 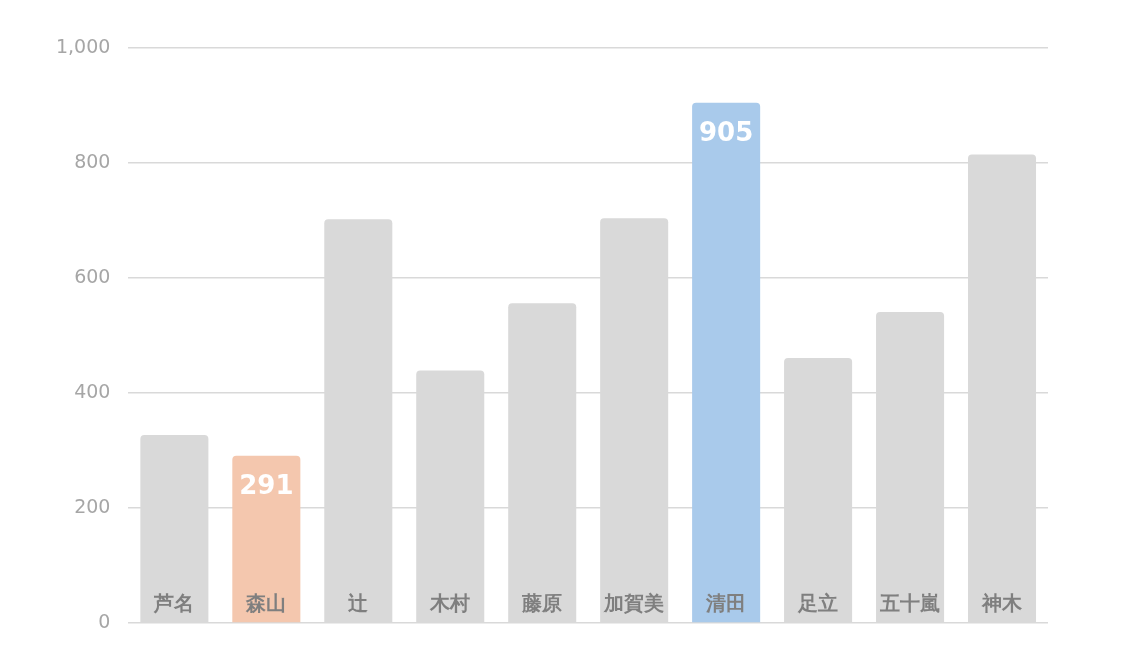 What do you see at coordinates (726, 132) in the screenshot?
I see `data-label: 905` at bounding box center [726, 132].